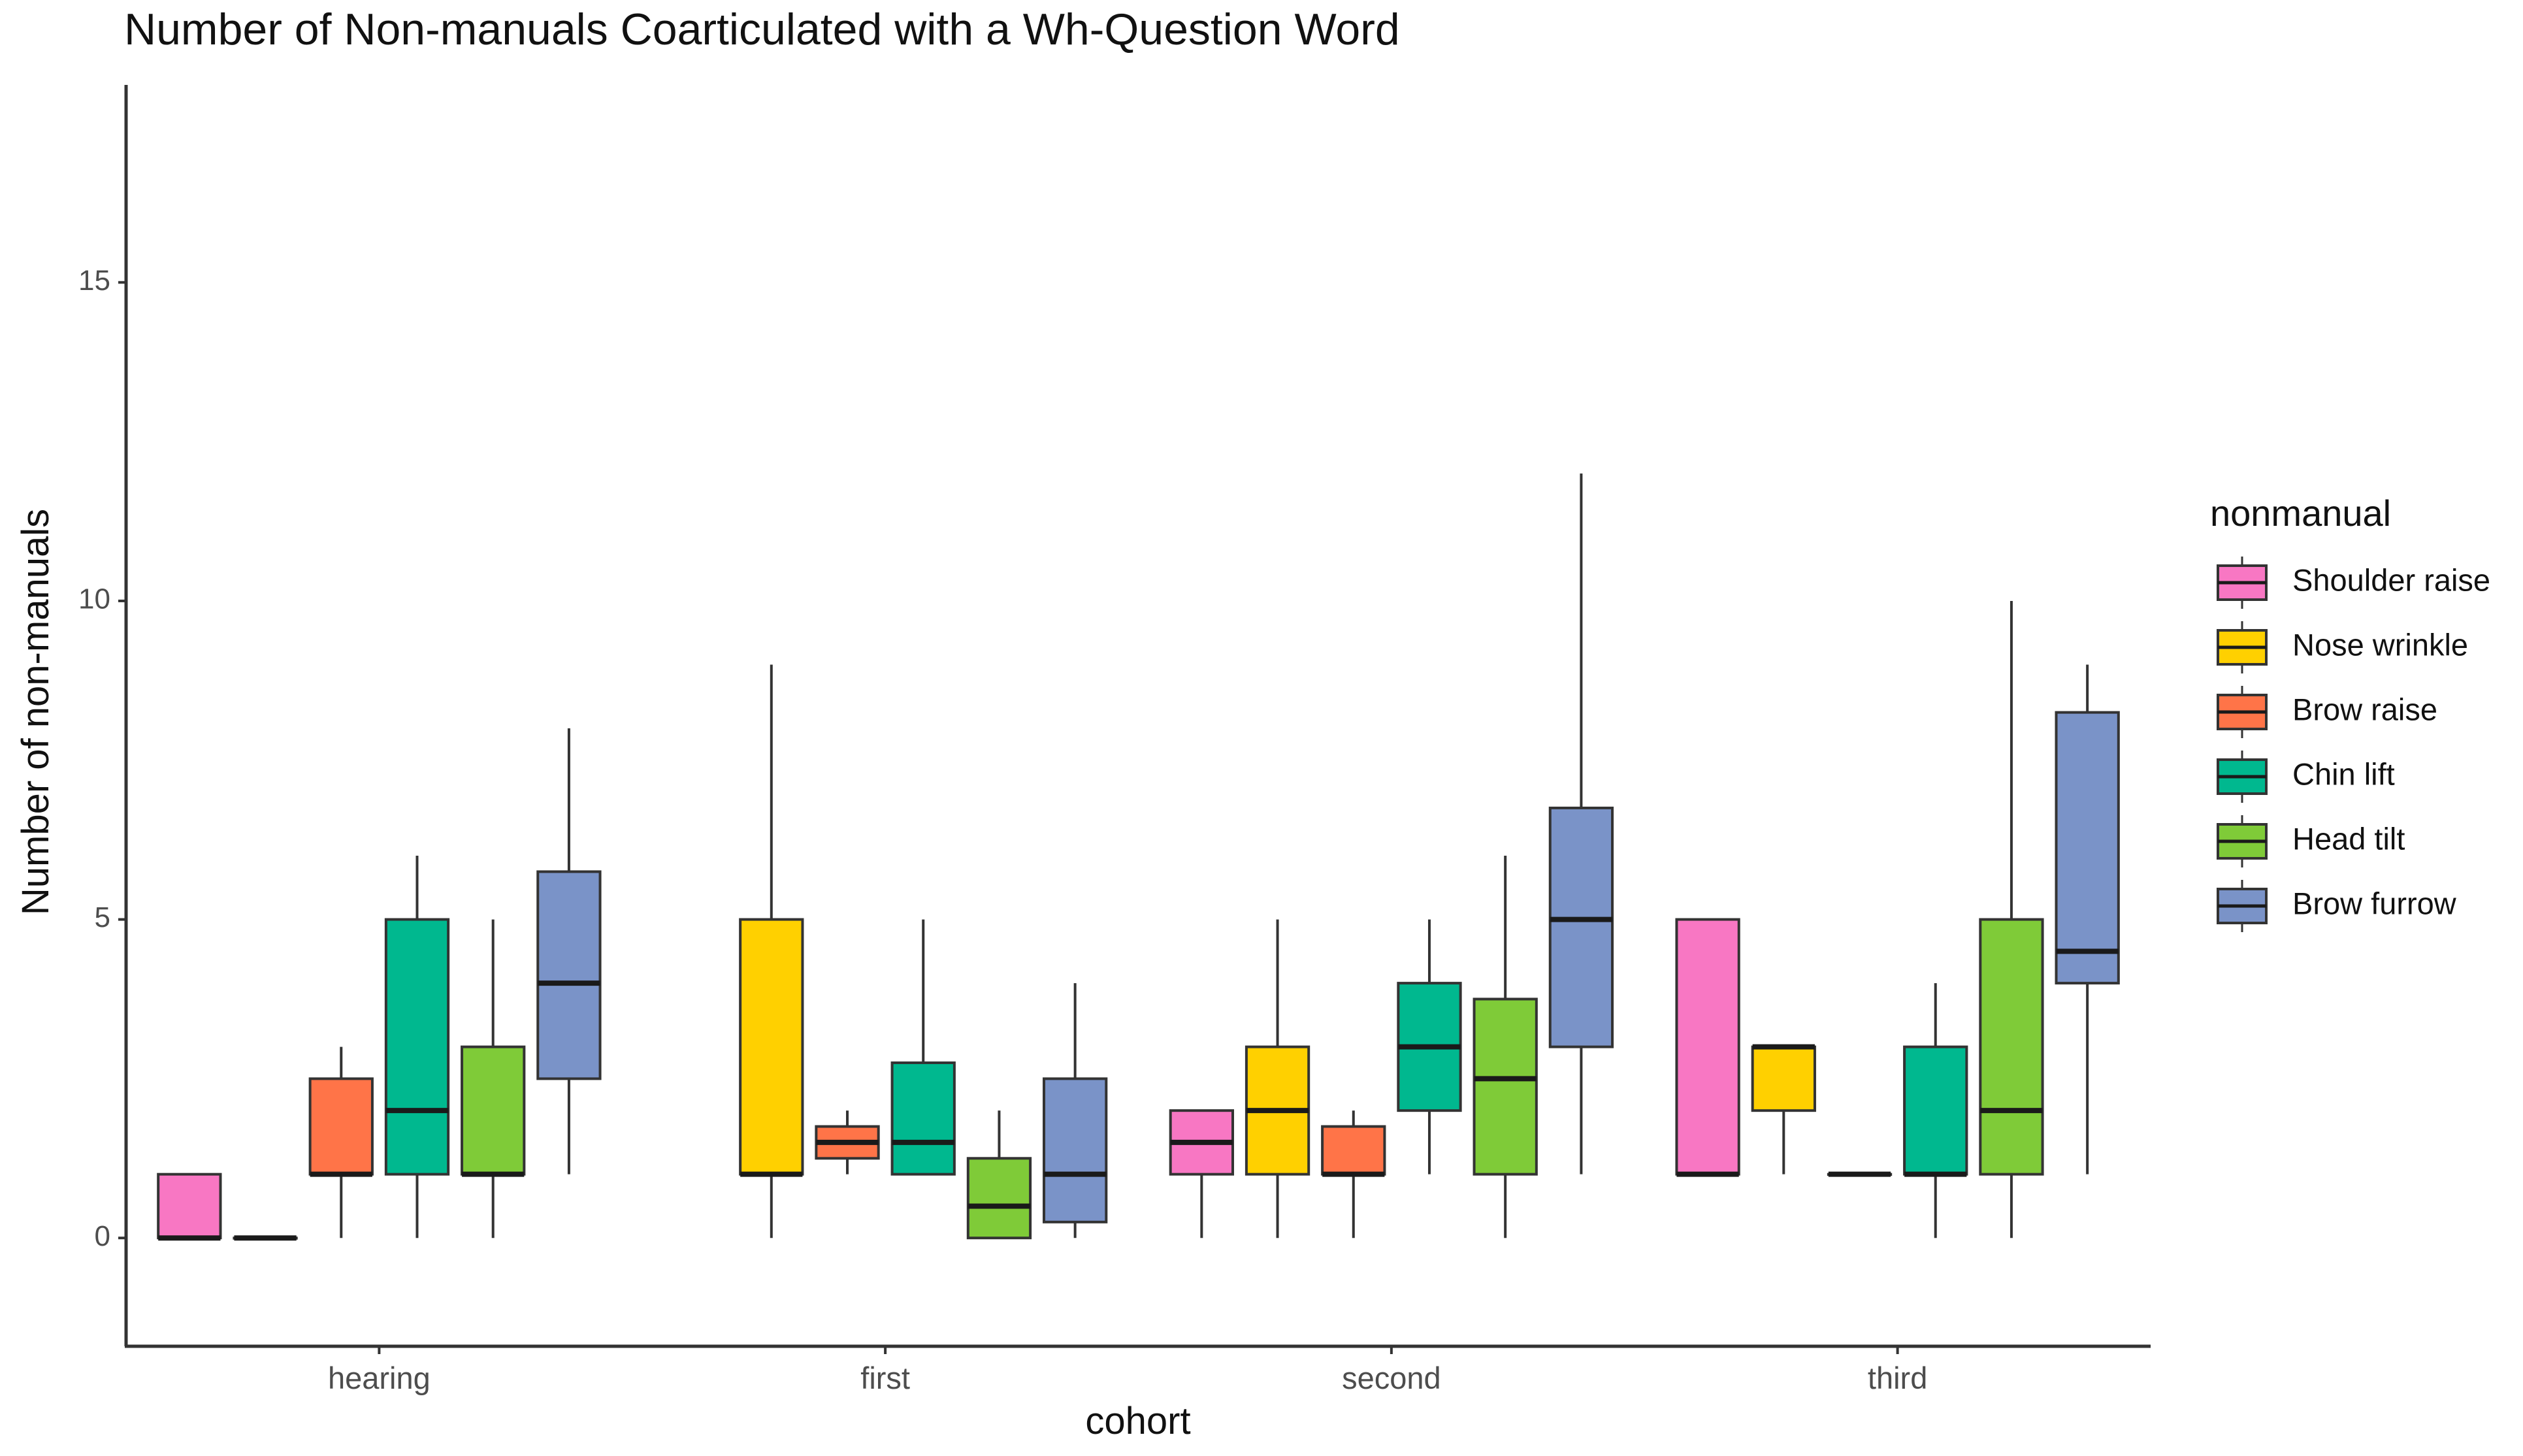  Describe the element at coordinates (379, 1378) in the screenshot. I see `x-tick-label: hearing` at that location.